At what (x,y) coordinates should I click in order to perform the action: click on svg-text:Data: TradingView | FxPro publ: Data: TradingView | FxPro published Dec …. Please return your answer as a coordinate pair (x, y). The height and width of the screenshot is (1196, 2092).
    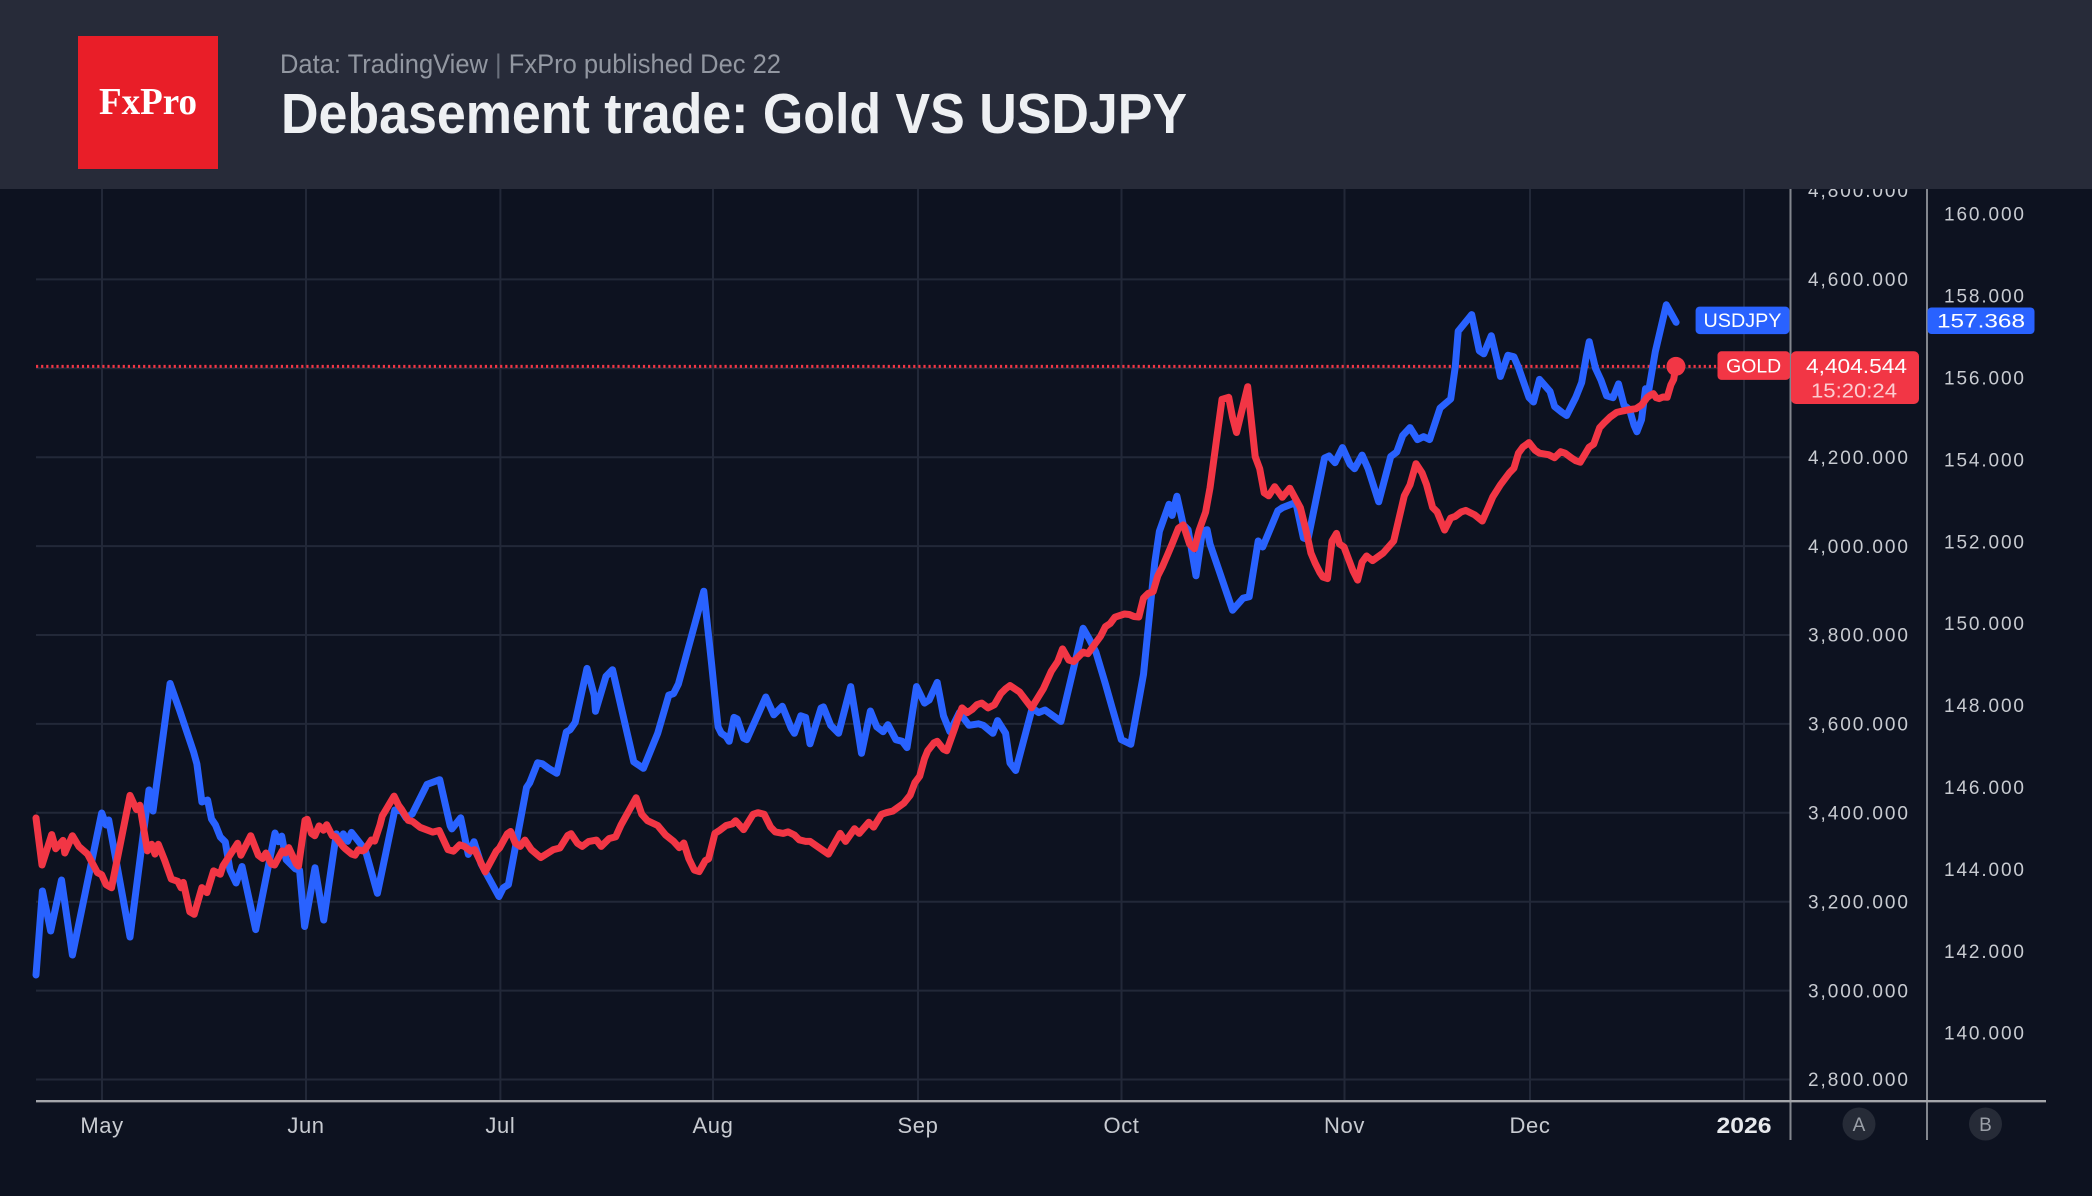
    Looking at the image, I should click on (530, 64).